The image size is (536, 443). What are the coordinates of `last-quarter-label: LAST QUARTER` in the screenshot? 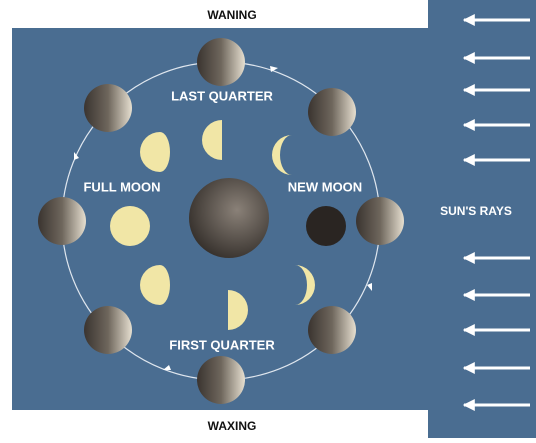 It's located at (222, 95).